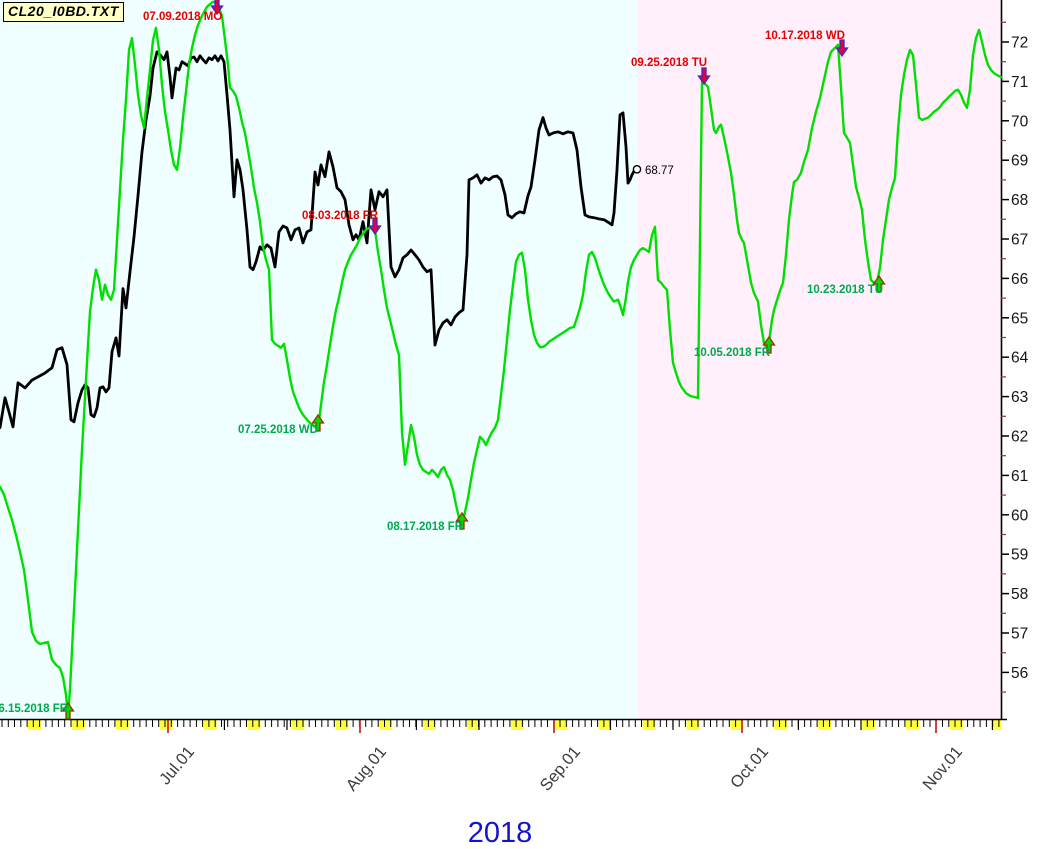 This screenshot has height=849, width=1063. I want to click on chart-title: CL20_I0BD.TXT, so click(63, 11).